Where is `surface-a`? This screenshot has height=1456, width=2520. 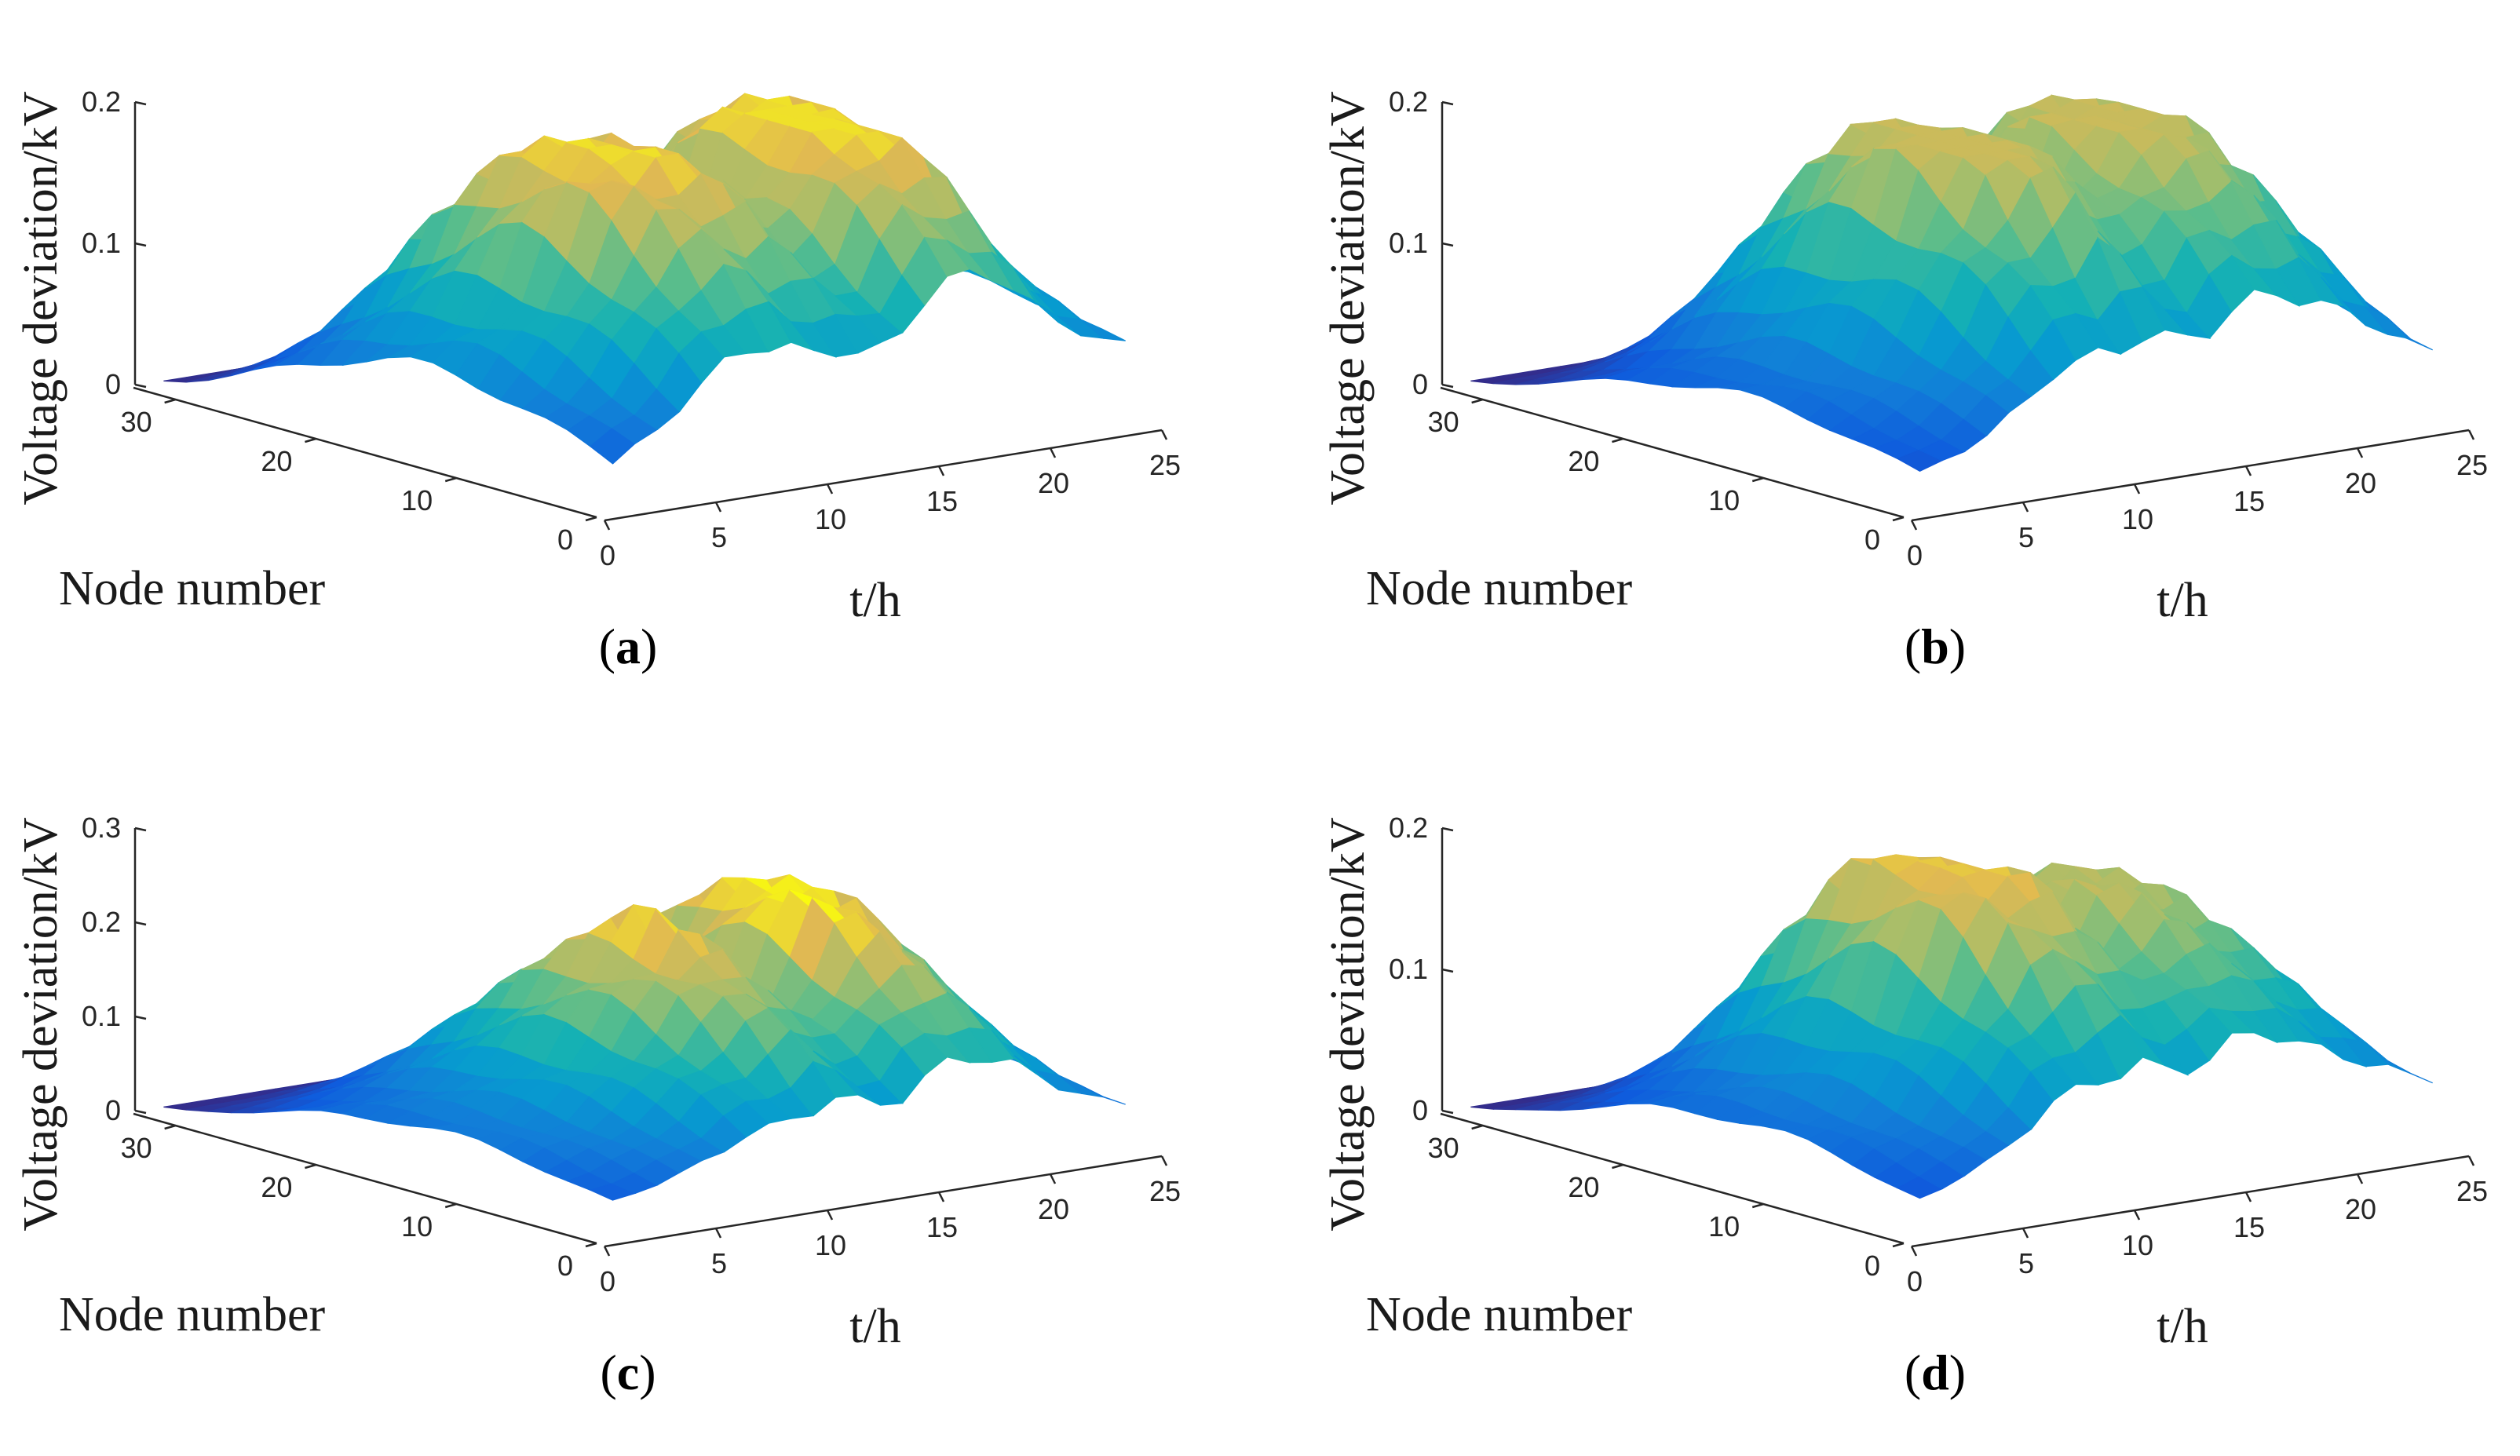
surface-a is located at coordinates (644, 279).